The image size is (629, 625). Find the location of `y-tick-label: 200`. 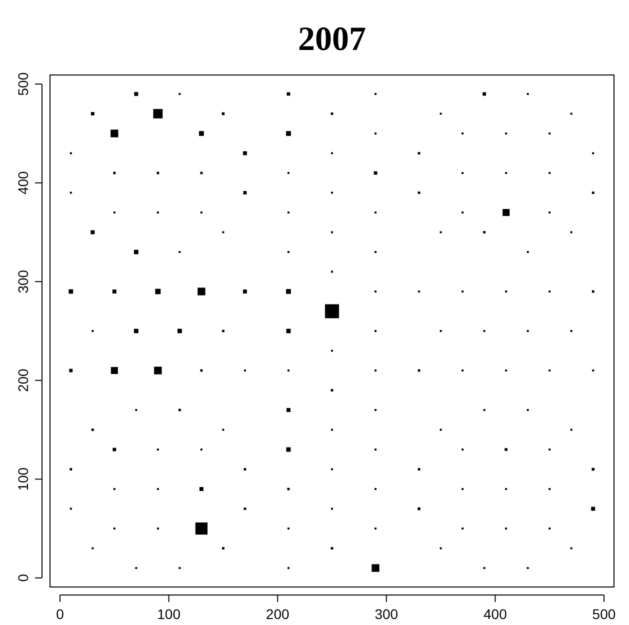

y-tick-label: 200 is located at coordinates (23, 380).